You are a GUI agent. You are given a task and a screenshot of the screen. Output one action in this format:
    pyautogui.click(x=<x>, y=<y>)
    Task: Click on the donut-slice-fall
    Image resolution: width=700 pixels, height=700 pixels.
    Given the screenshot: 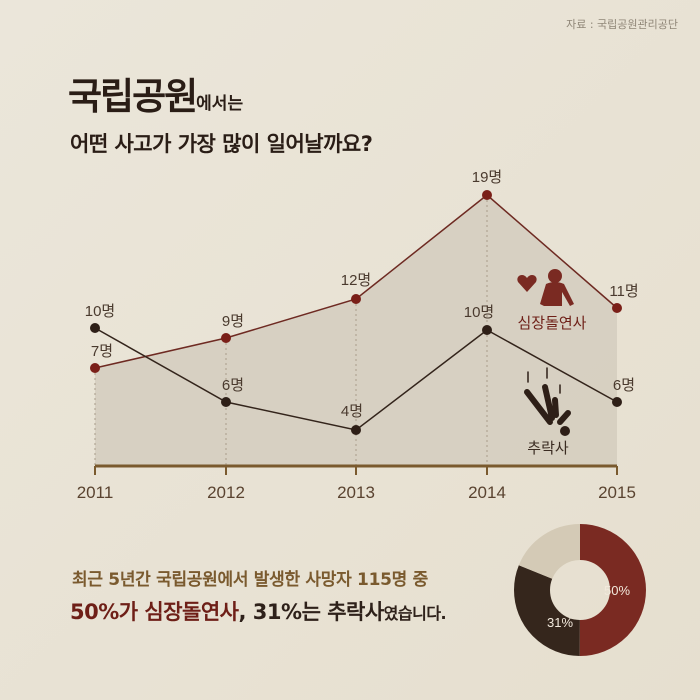 What is the action you would take?
    pyautogui.click(x=580, y=590)
    